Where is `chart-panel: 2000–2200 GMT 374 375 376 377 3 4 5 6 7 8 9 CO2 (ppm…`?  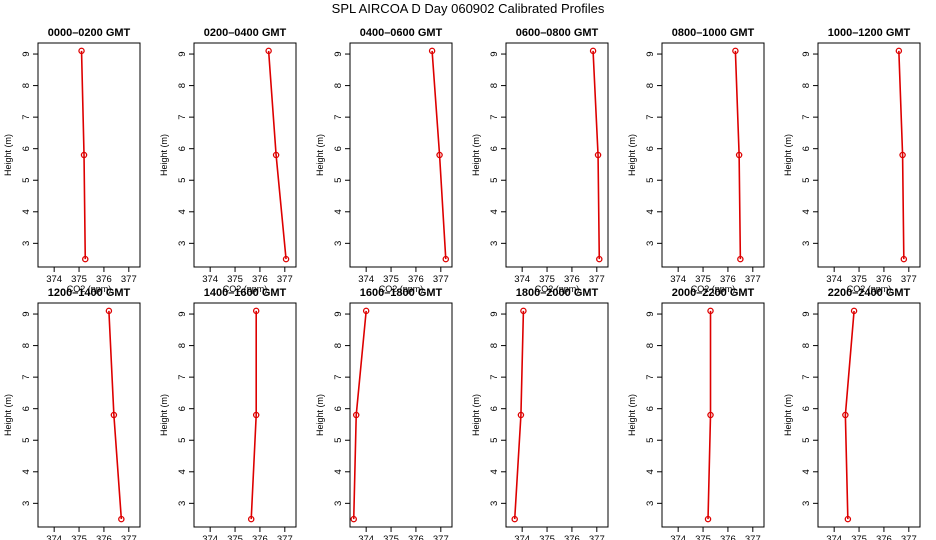
chart-panel: 2000–2200 GMT 374 375 376 377 3 4 5 6 7 8 9 CO2 (ppm… is located at coordinates (696, 413).